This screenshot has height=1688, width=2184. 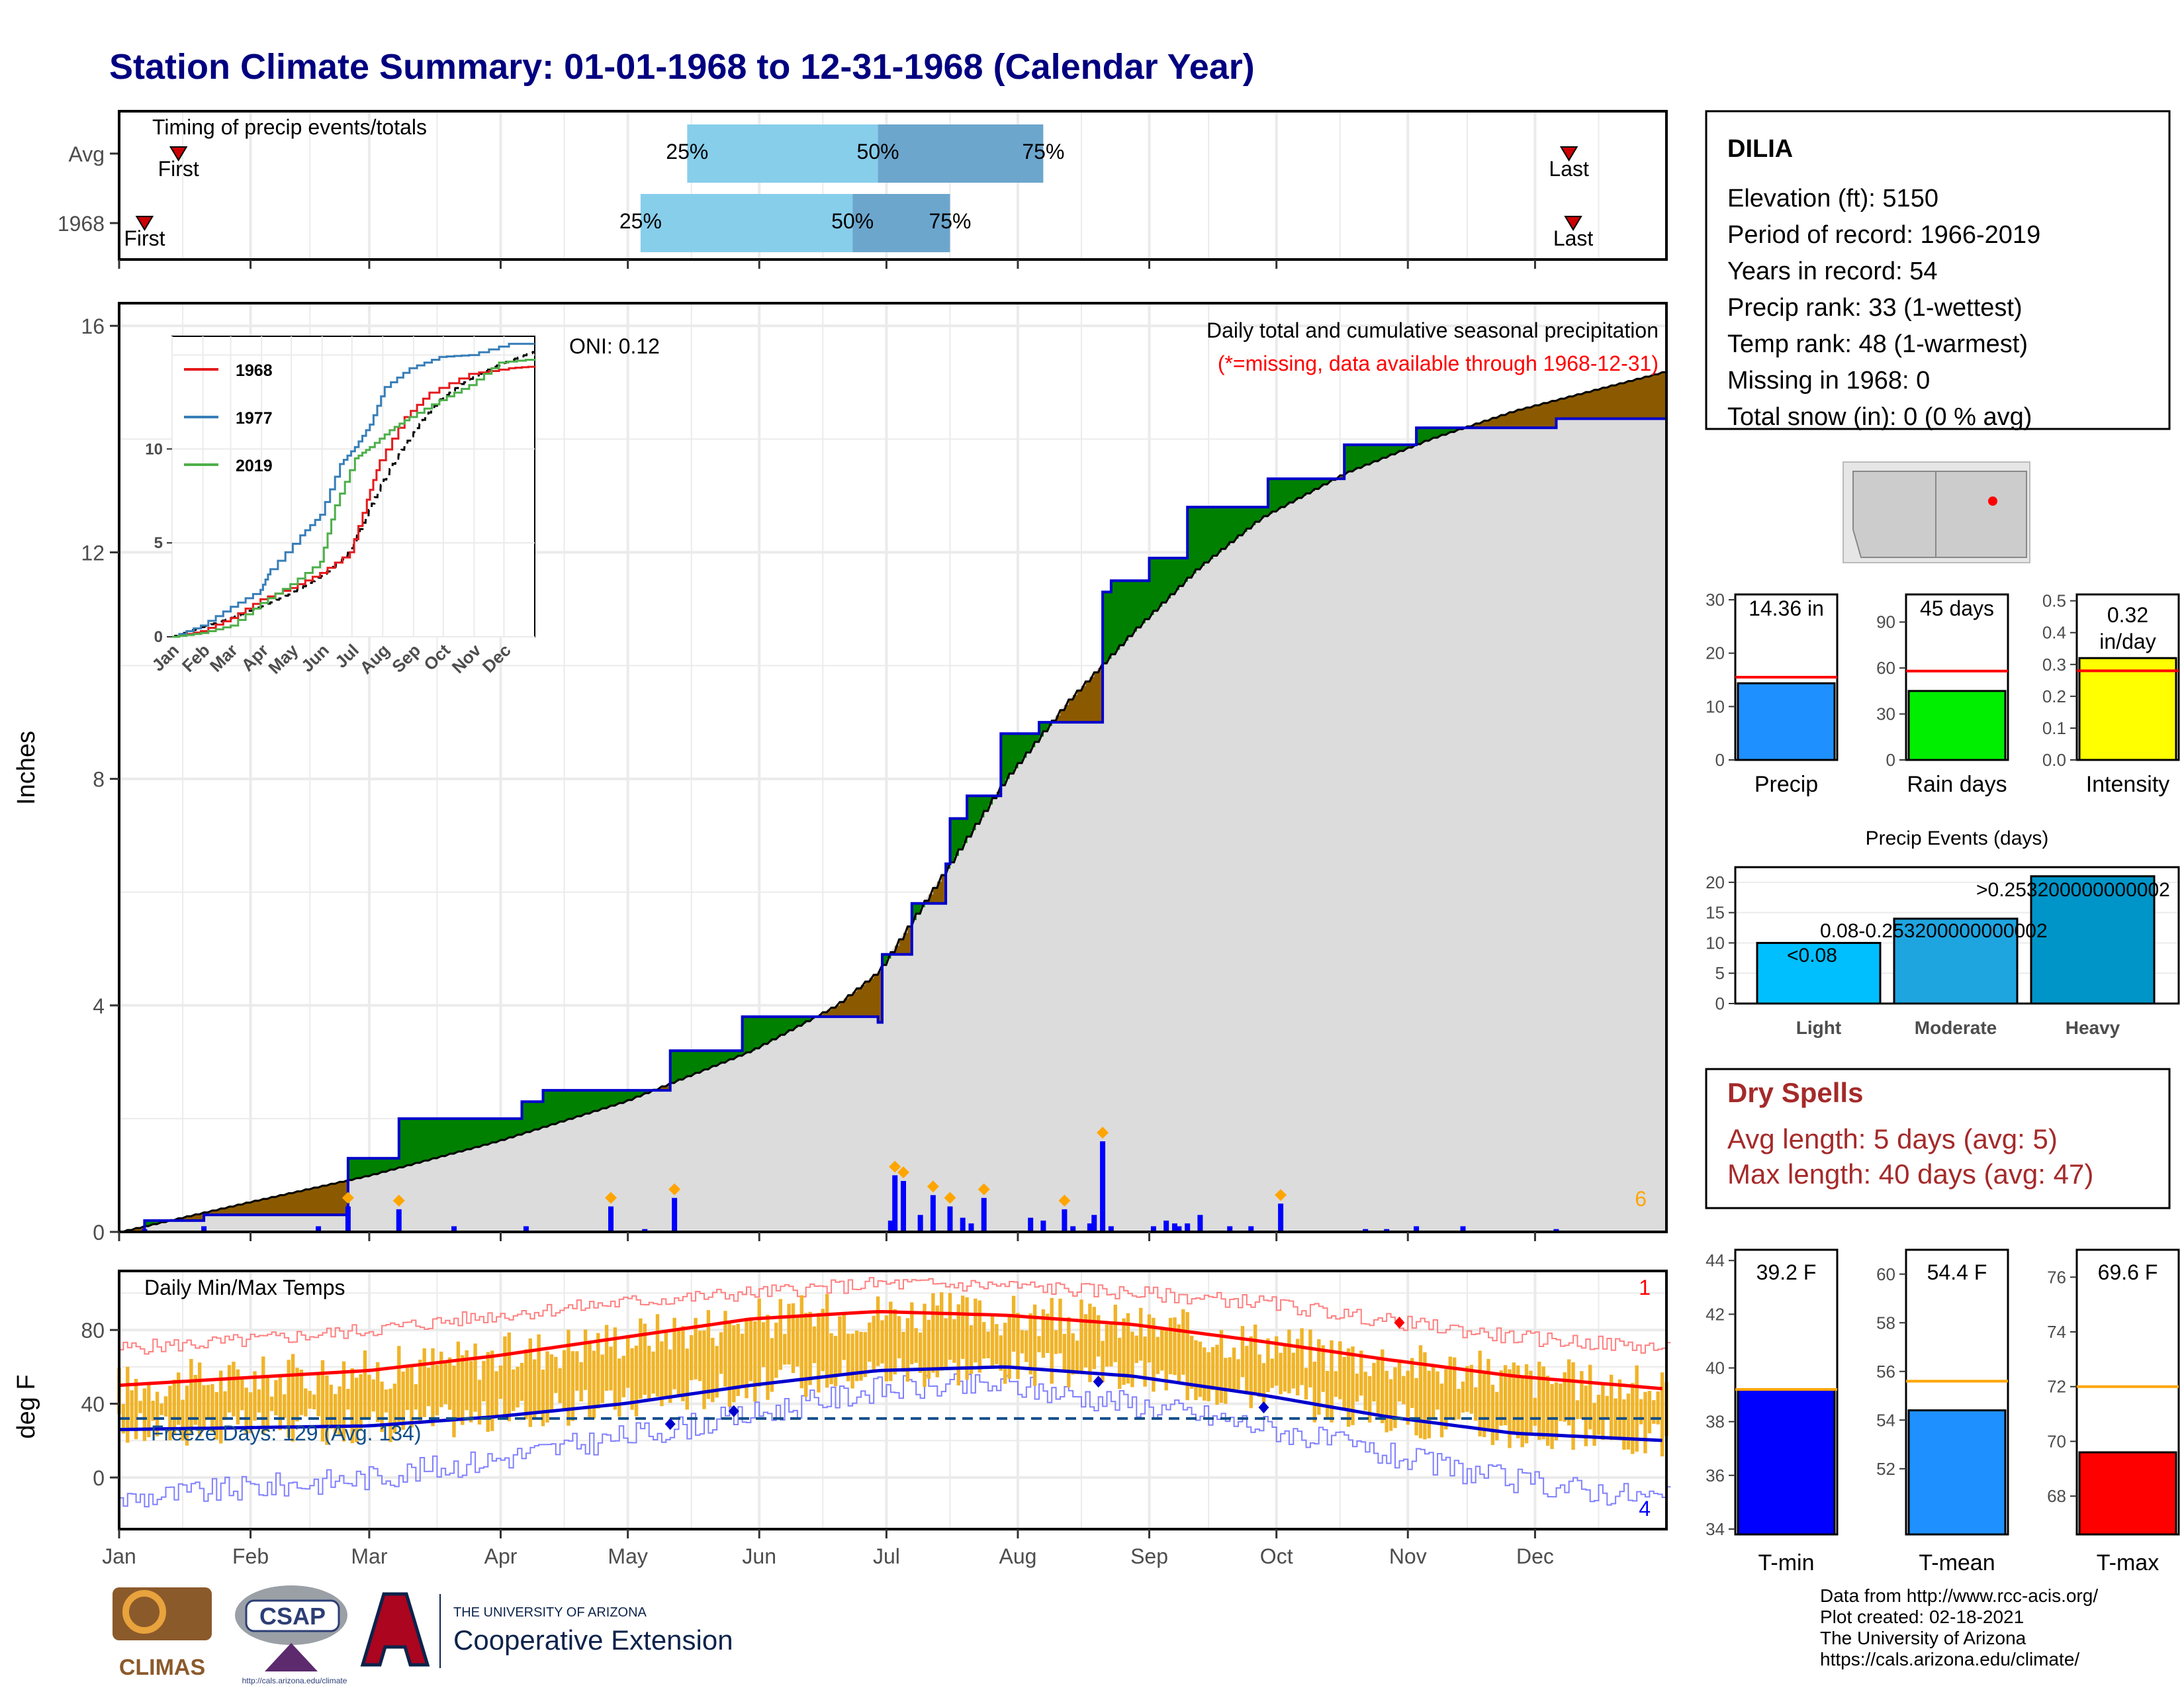 I want to click on station-info-line: Elevation (ft): 5150, so click(x=1832, y=198).